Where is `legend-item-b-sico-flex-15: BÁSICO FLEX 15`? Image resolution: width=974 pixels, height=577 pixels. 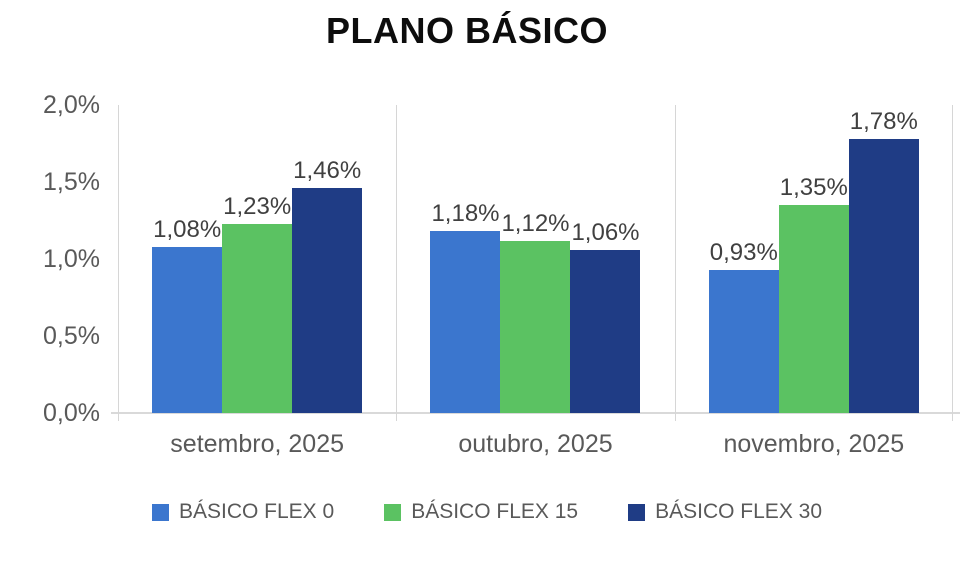 legend-item-b-sico-flex-15: BÁSICO FLEX 15 is located at coordinates (481, 512).